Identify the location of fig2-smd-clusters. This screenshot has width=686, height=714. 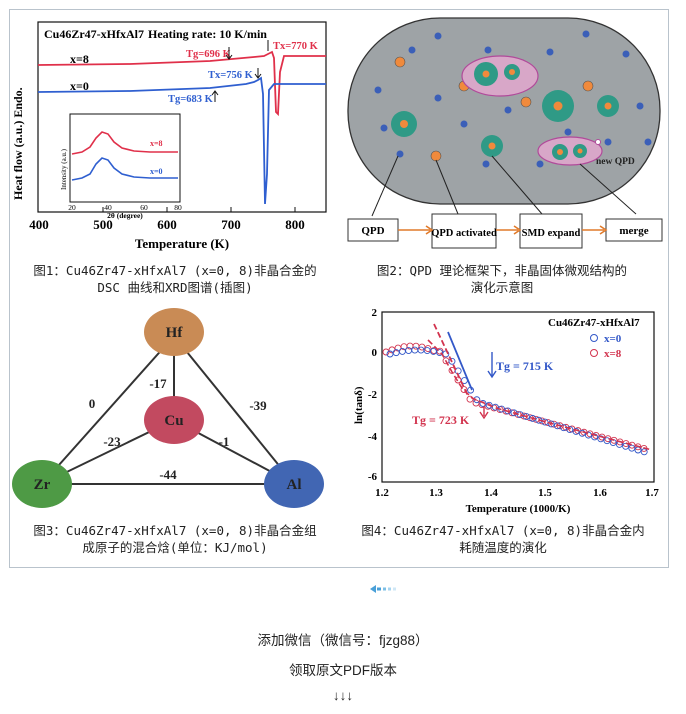
(505, 123).